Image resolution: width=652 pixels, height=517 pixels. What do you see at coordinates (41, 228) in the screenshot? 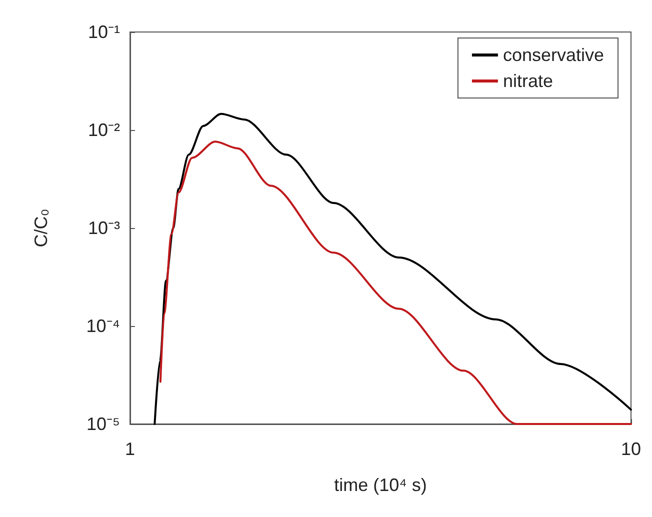
I see `y-axis-title: C/C₀` at bounding box center [41, 228].